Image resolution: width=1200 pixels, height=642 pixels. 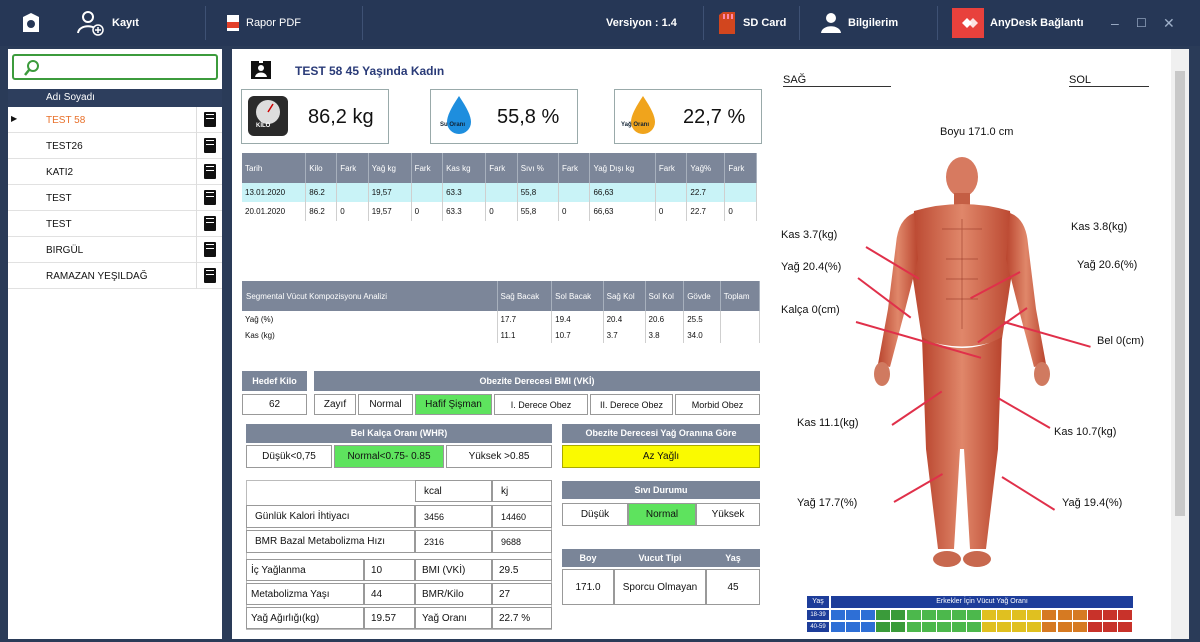 I want to click on sd-card-button: SD Card, so click(x=751, y=23).